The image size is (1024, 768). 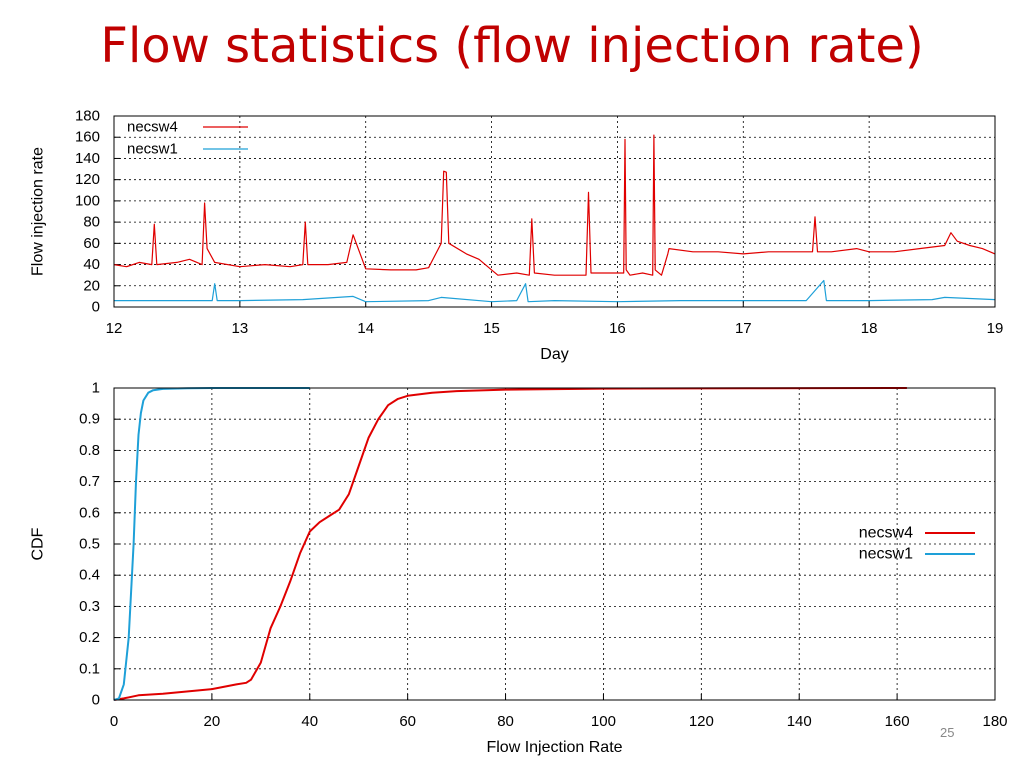 I want to click on chart2-x-tick-label: 140, so click(x=799, y=721).